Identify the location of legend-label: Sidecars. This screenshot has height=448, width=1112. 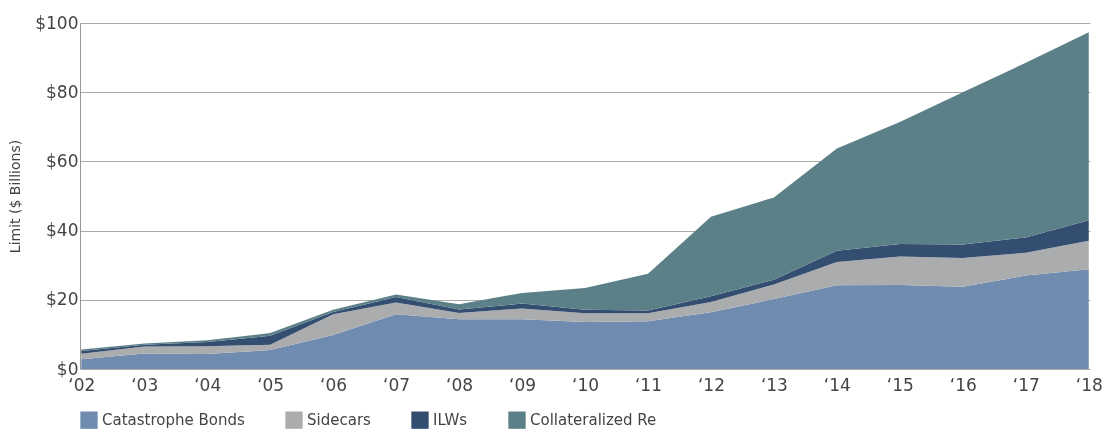
(339, 420).